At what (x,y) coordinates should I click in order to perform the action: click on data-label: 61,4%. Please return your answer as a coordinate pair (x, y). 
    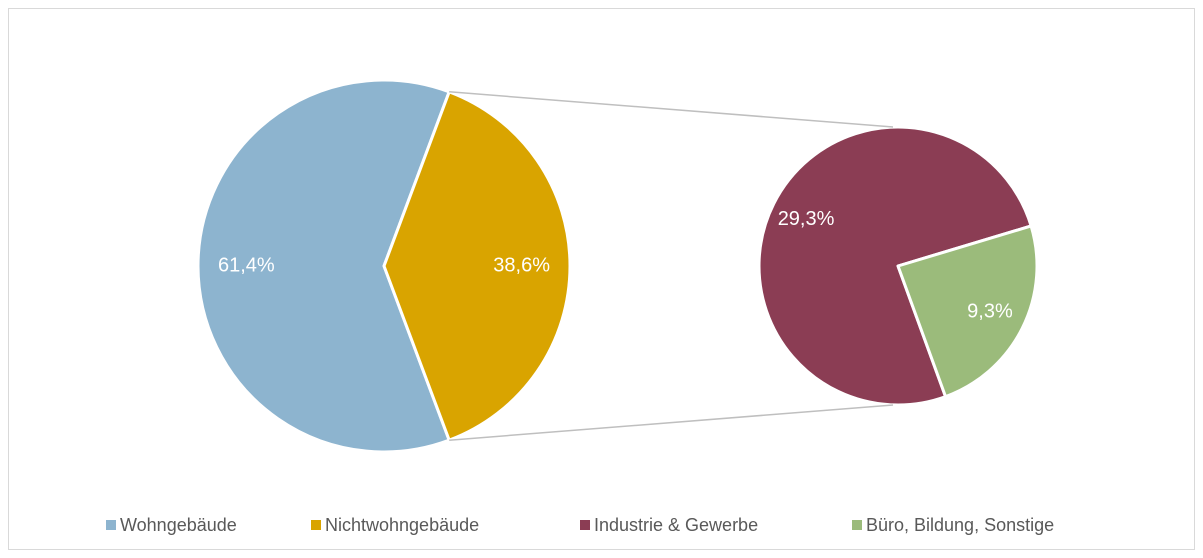
    Looking at the image, I should click on (246, 265).